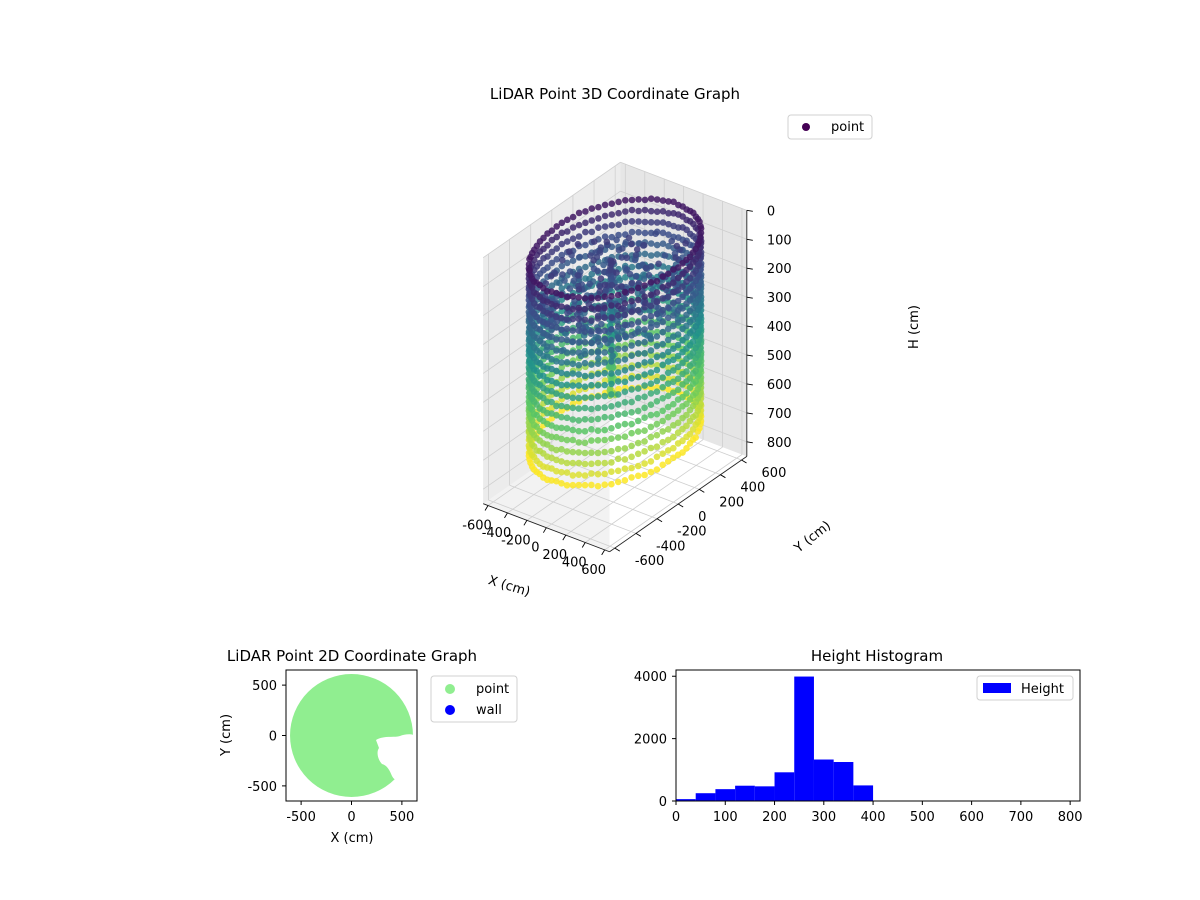  Describe the element at coordinates (450, 710) in the screenshot. I see `legend-2d-marker-wall` at that location.